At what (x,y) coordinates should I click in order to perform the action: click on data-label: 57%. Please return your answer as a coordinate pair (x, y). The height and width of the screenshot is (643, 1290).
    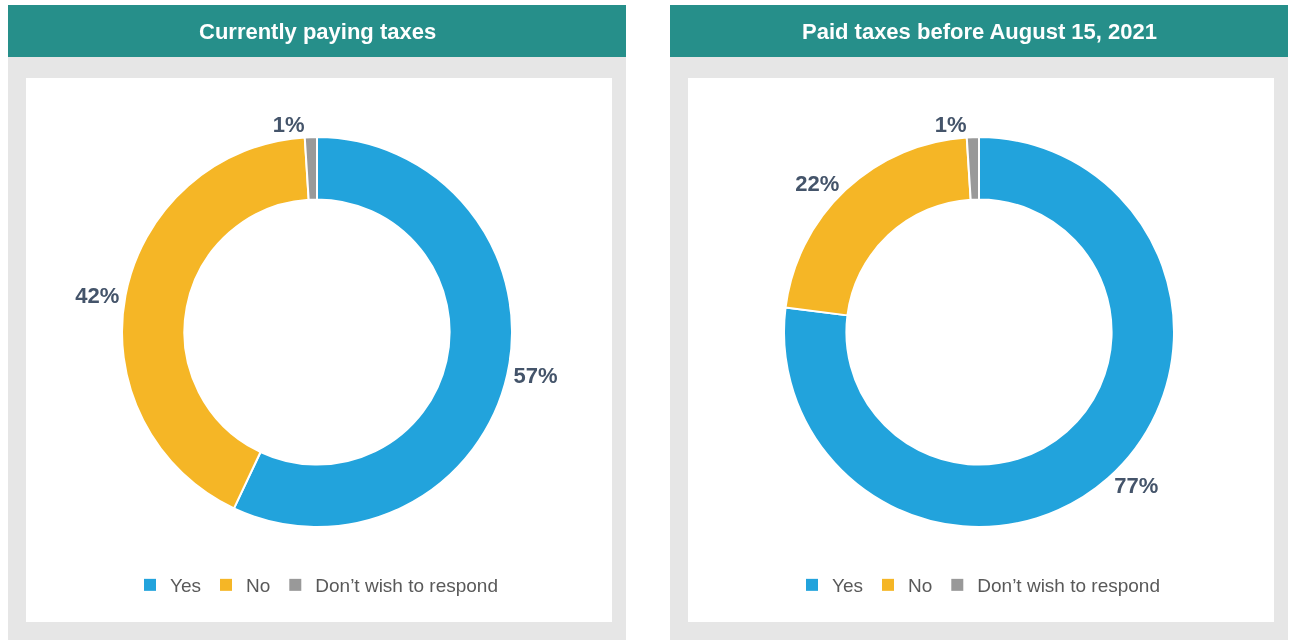
    Looking at the image, I should click on (535, 375).